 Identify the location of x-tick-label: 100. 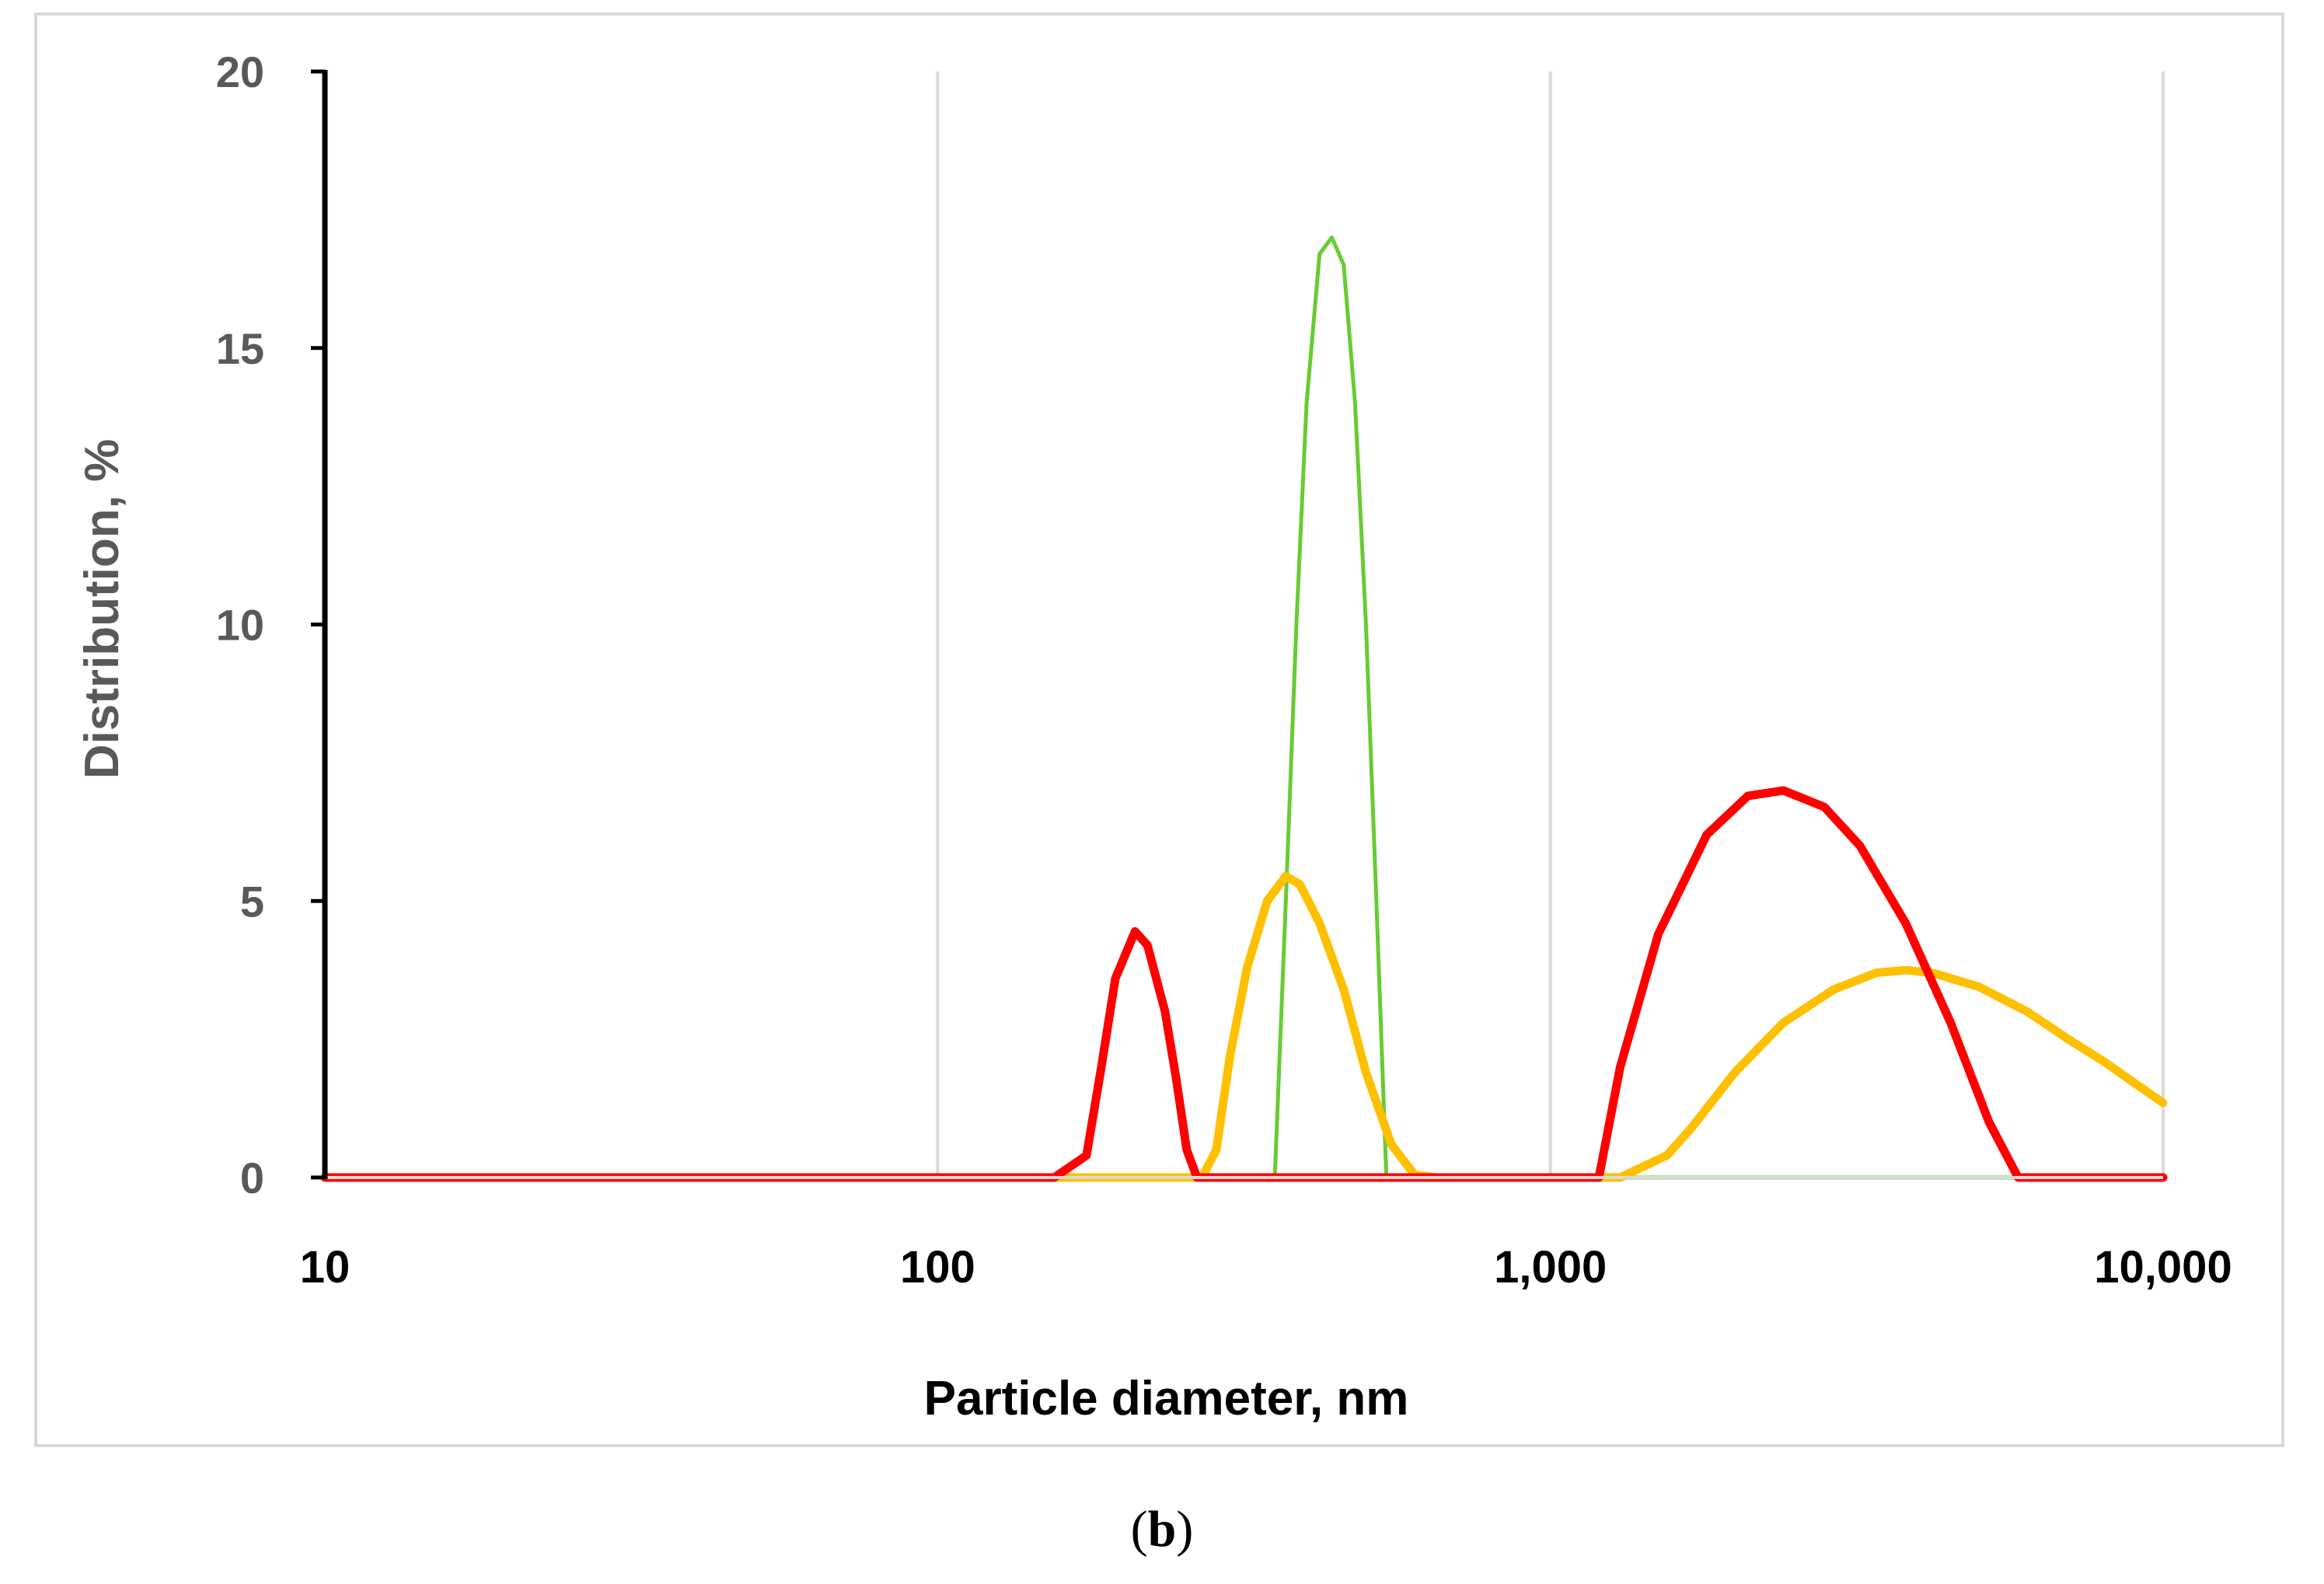
(937, 1267).